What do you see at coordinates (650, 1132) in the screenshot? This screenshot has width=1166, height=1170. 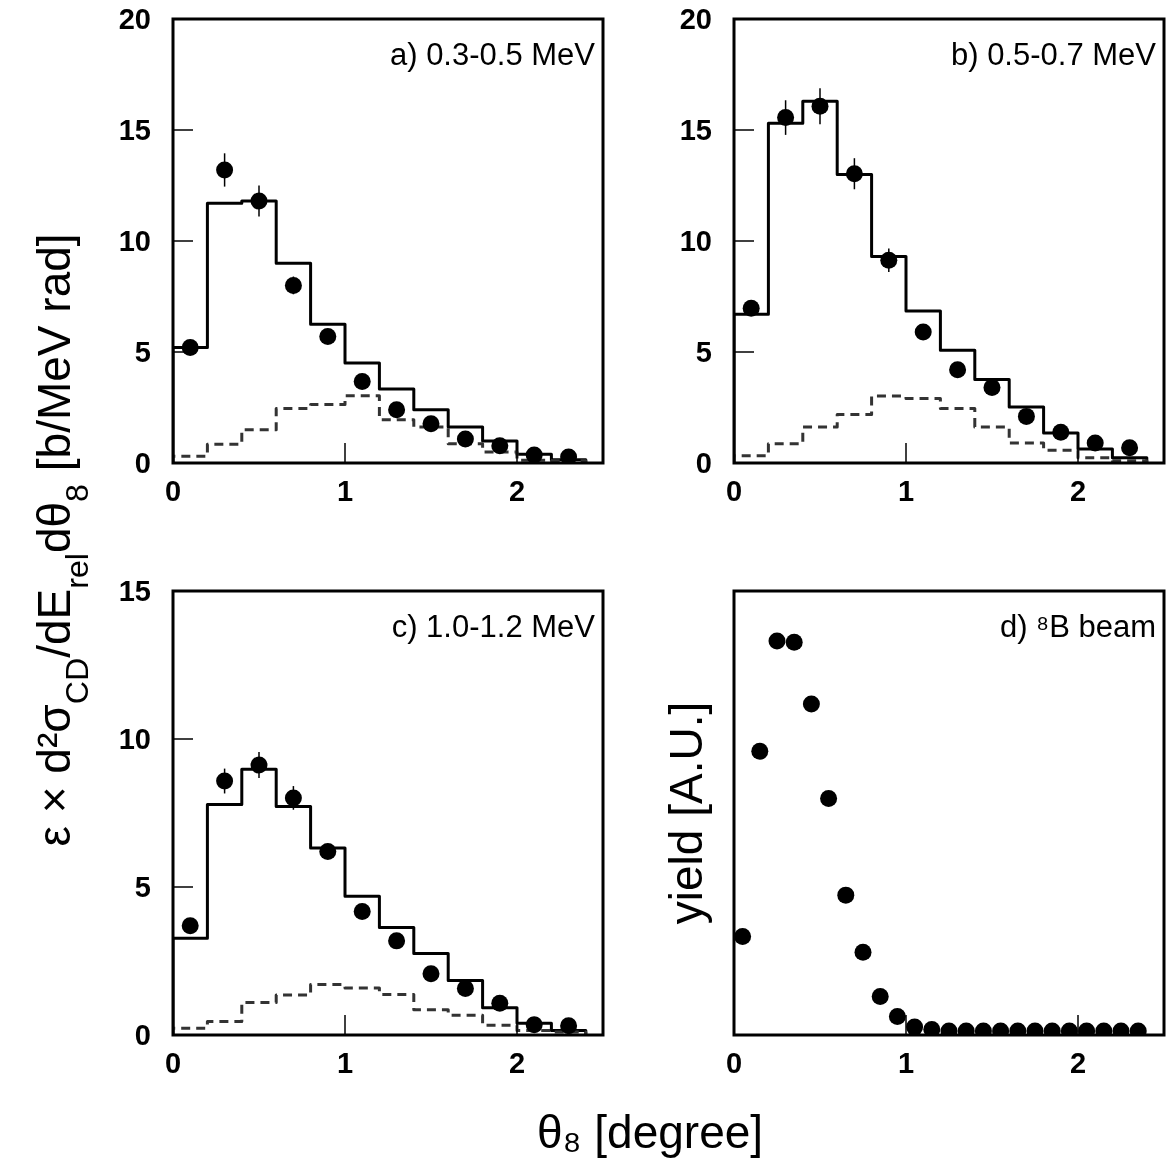 I see `x-axis-title: θ₈ [degree]` at bounding box center [650, 1132].